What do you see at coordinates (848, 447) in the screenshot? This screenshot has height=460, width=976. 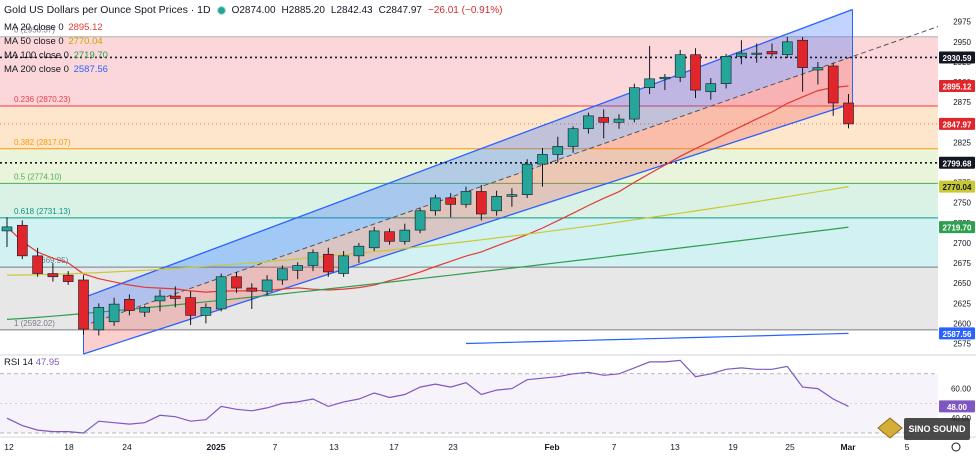 I see `x-tick-label: Mar` at bounding box center [848, 447].